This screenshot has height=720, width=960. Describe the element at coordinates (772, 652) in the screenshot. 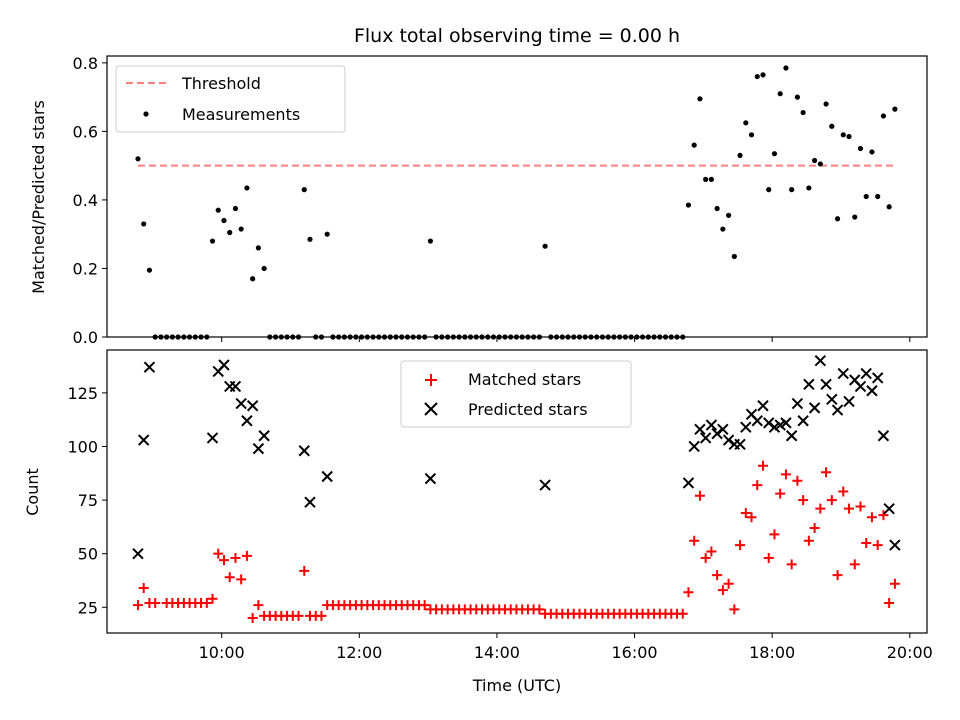

I see `count-xtick-label: 18:00` at that location.